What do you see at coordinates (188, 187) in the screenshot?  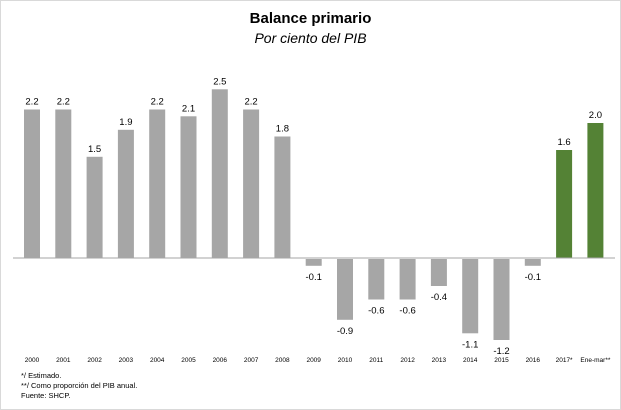 I see `bar-2005` at bounding box center [188, 187].